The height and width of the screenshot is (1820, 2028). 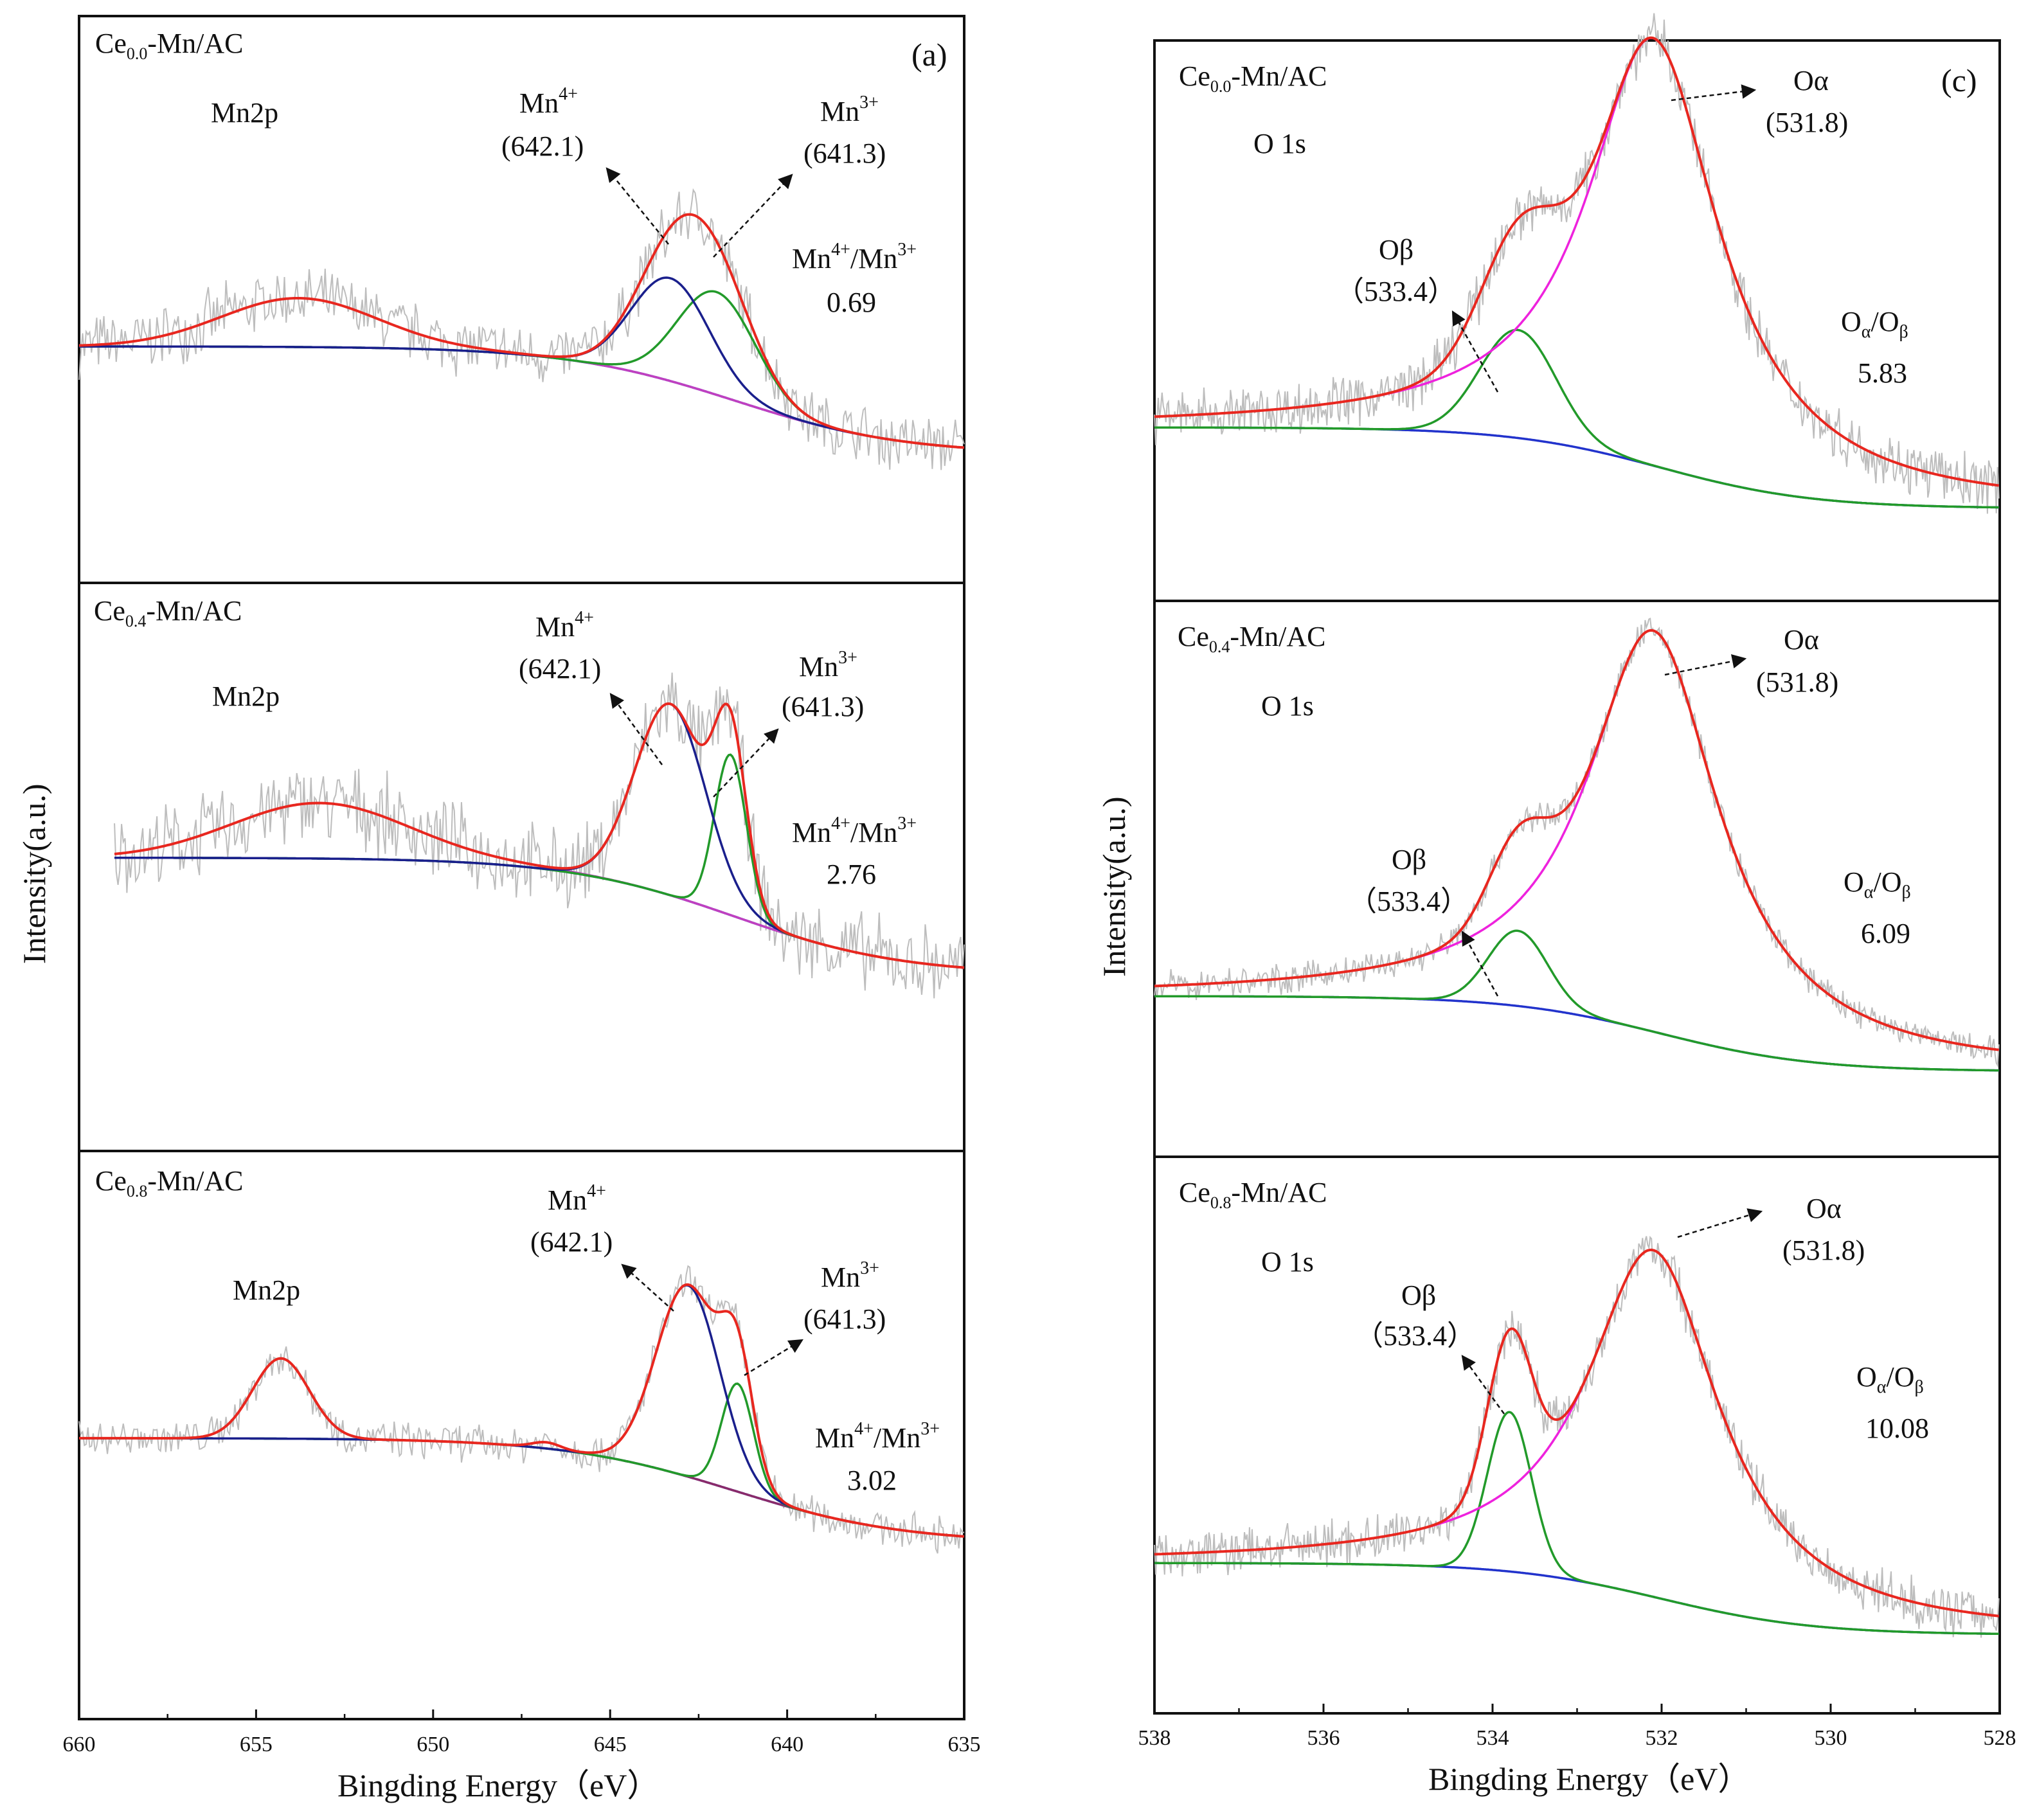 I want to click on x-tick-label-a-660: 660, so click(x=79, y=1744).